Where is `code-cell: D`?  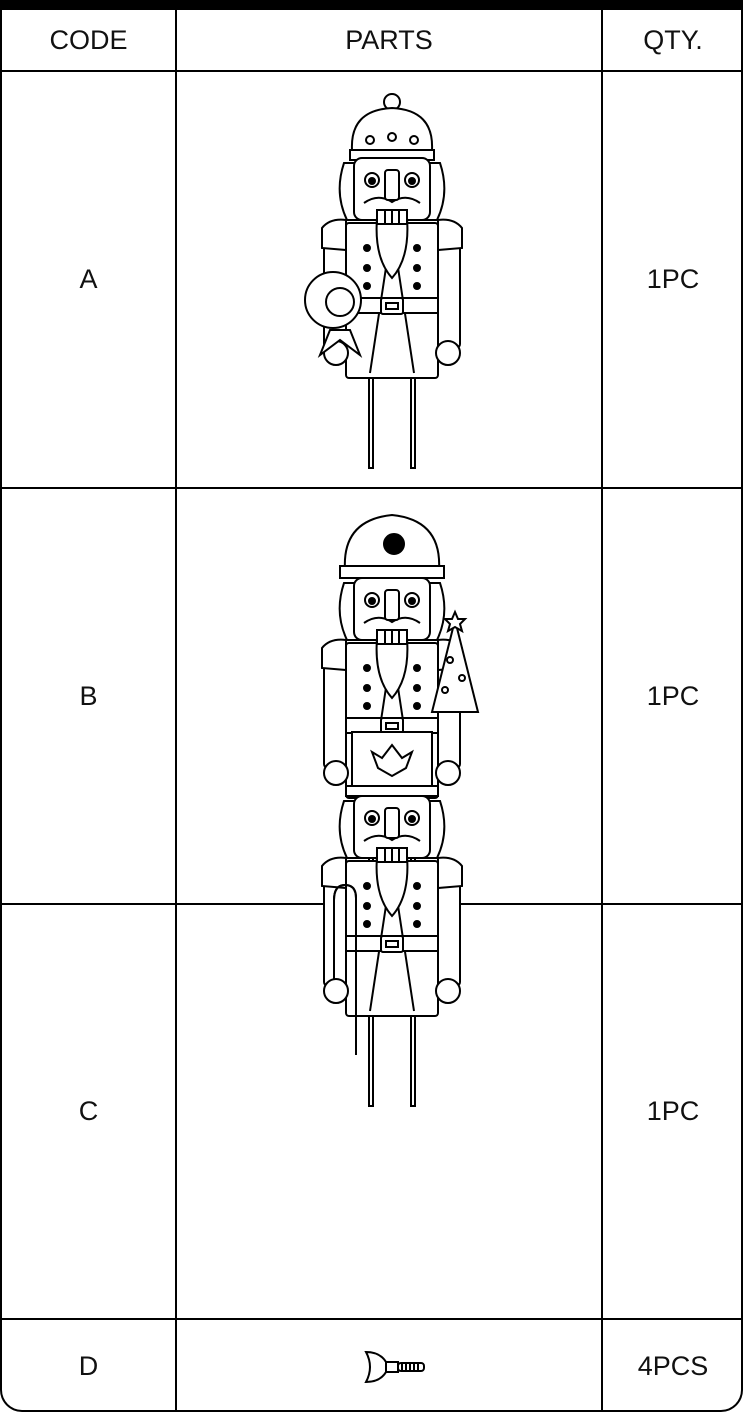 code-cell: D is located at coordinates (88, 1365).